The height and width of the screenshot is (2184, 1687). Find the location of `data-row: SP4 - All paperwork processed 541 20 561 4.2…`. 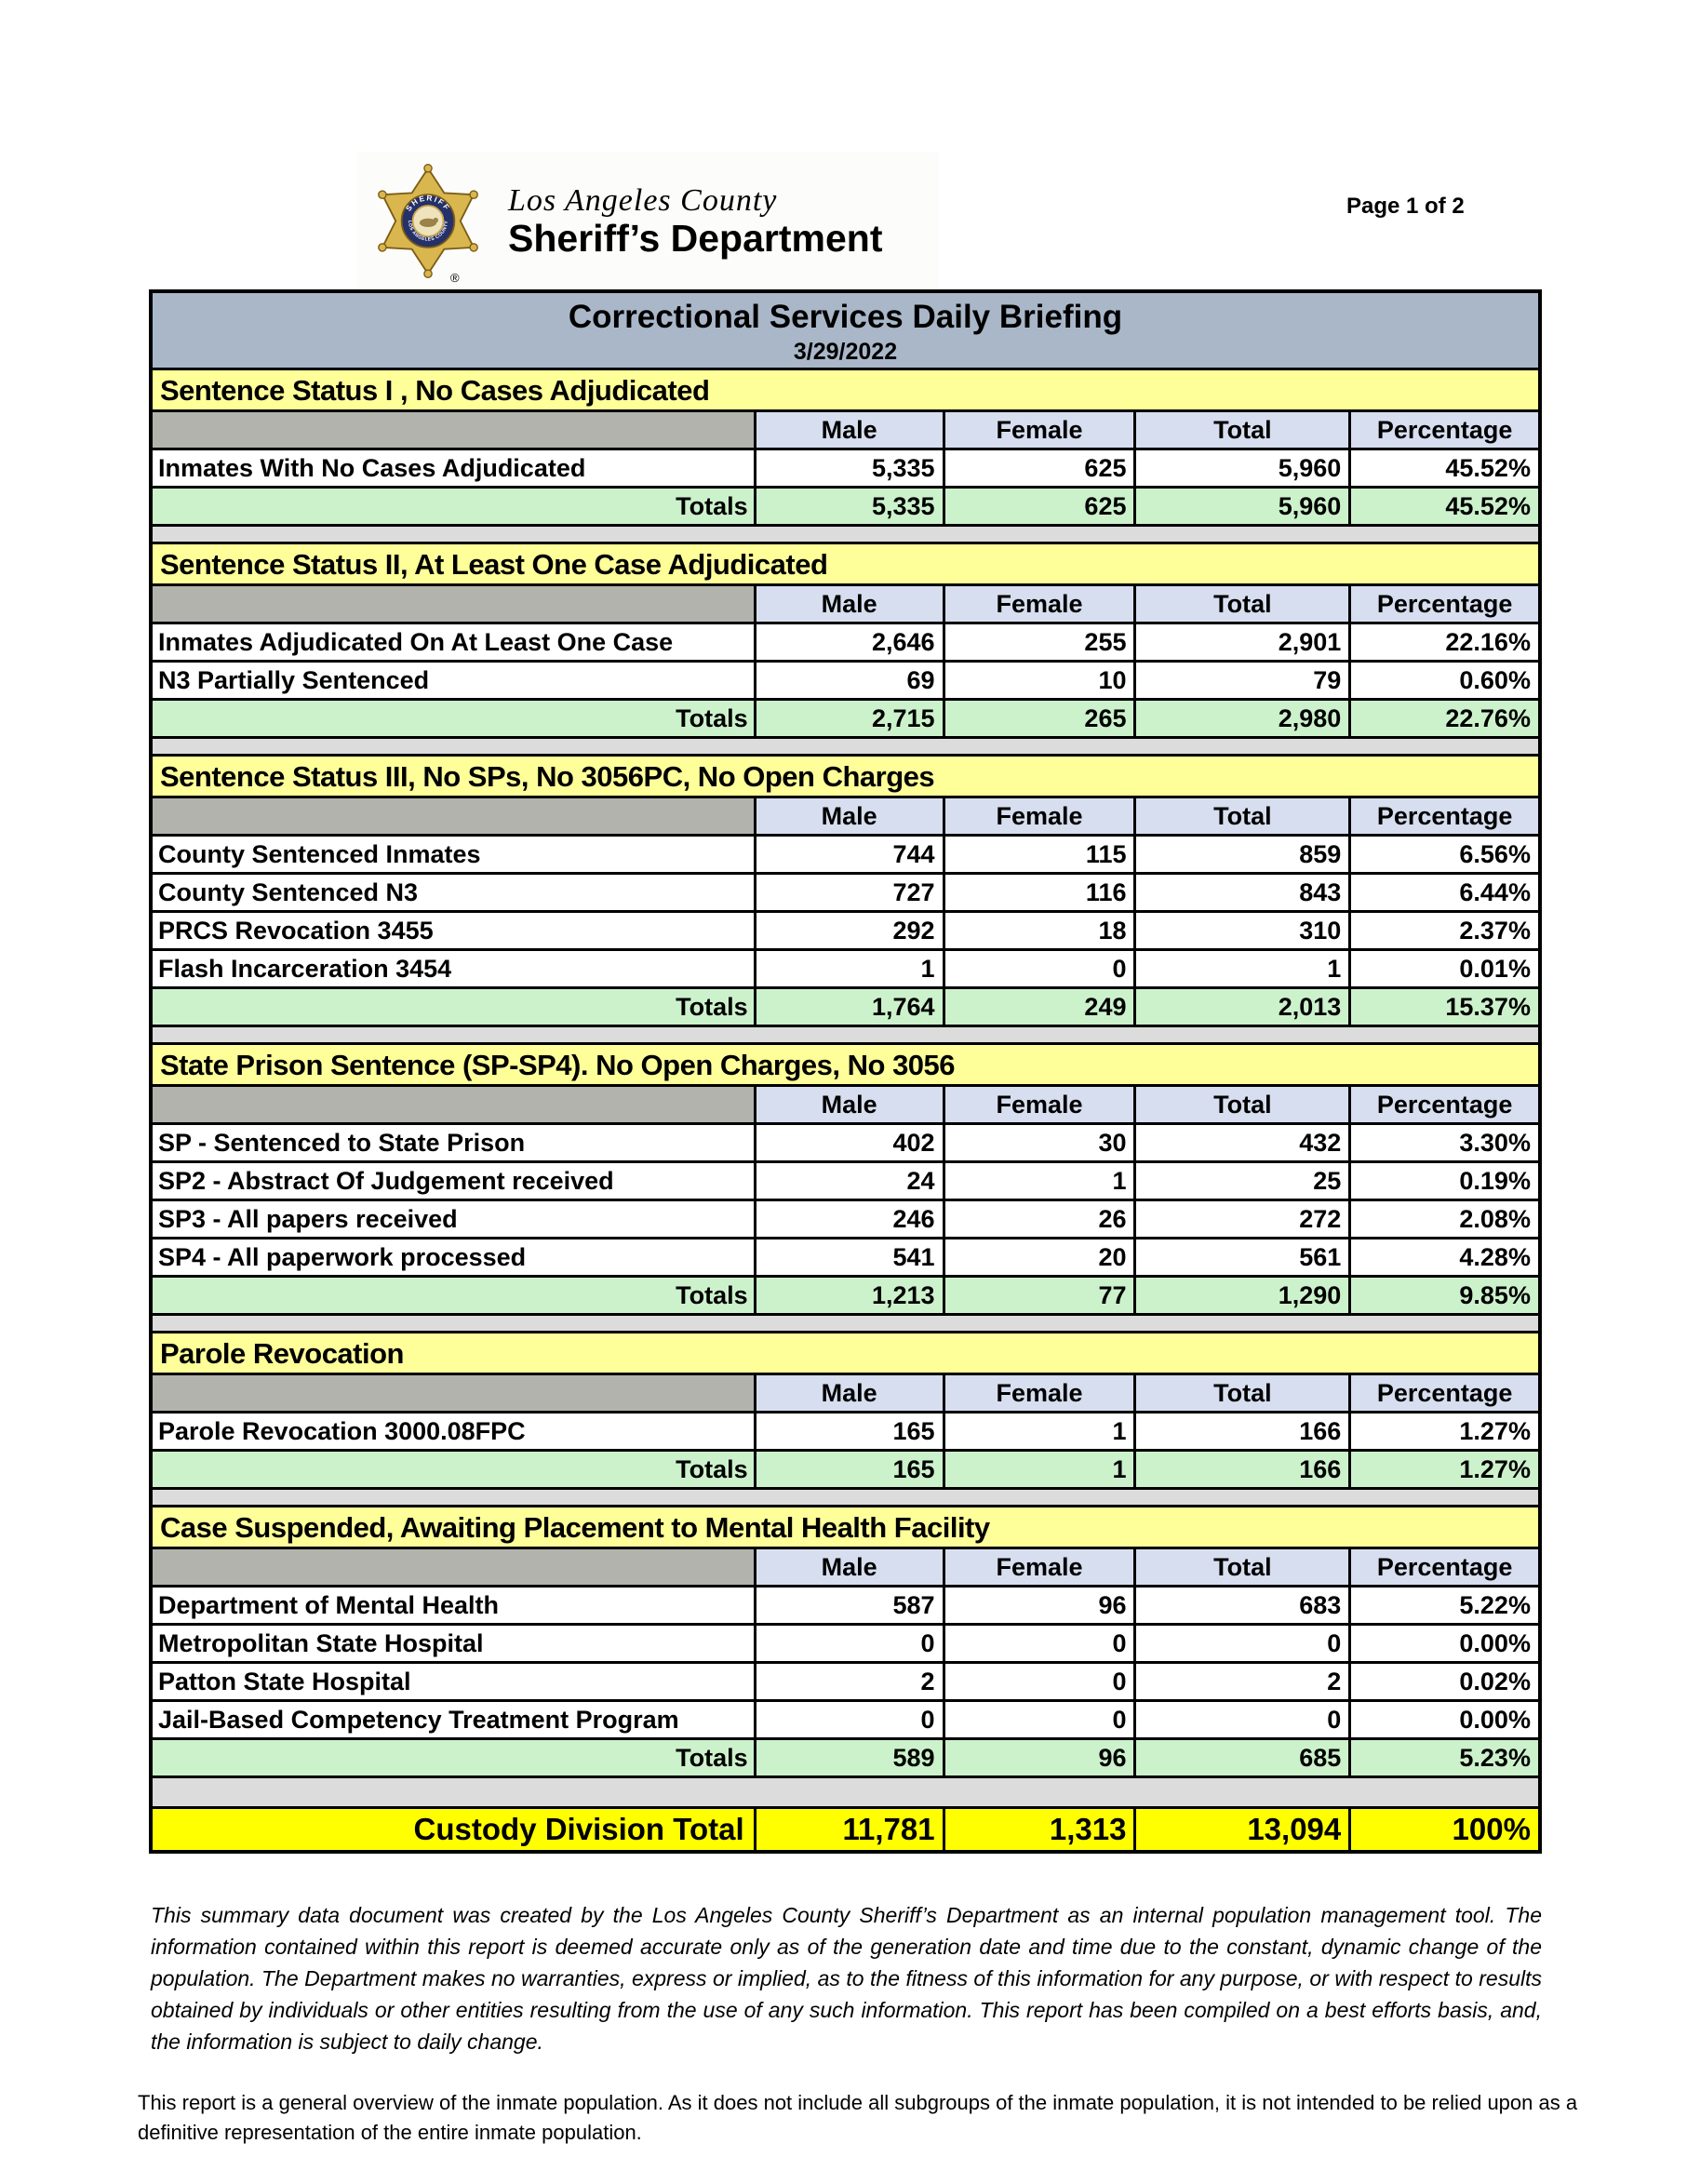

data-row: SP4 - All paperwork processed 541 20 561 4.2… is located at coordinates (845, 1258).